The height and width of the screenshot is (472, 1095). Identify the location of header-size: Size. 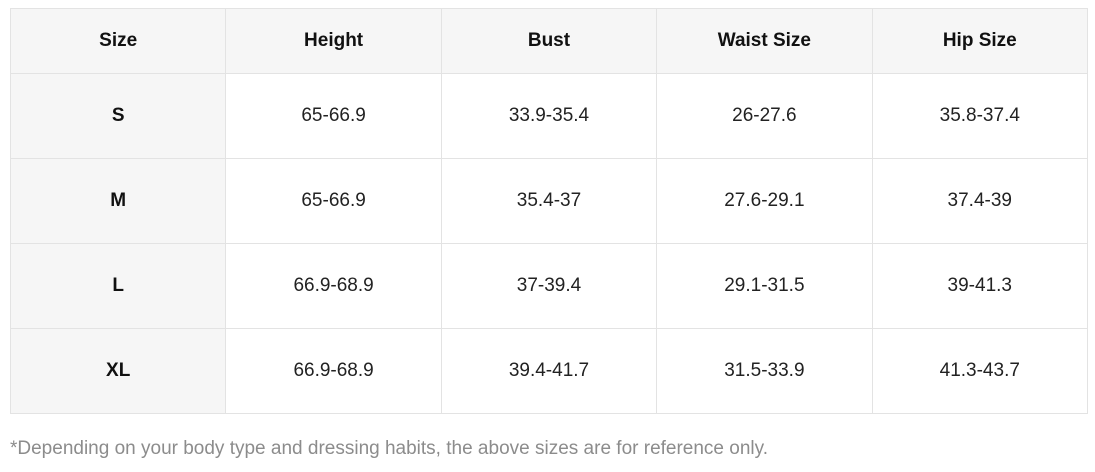
(118, 41).